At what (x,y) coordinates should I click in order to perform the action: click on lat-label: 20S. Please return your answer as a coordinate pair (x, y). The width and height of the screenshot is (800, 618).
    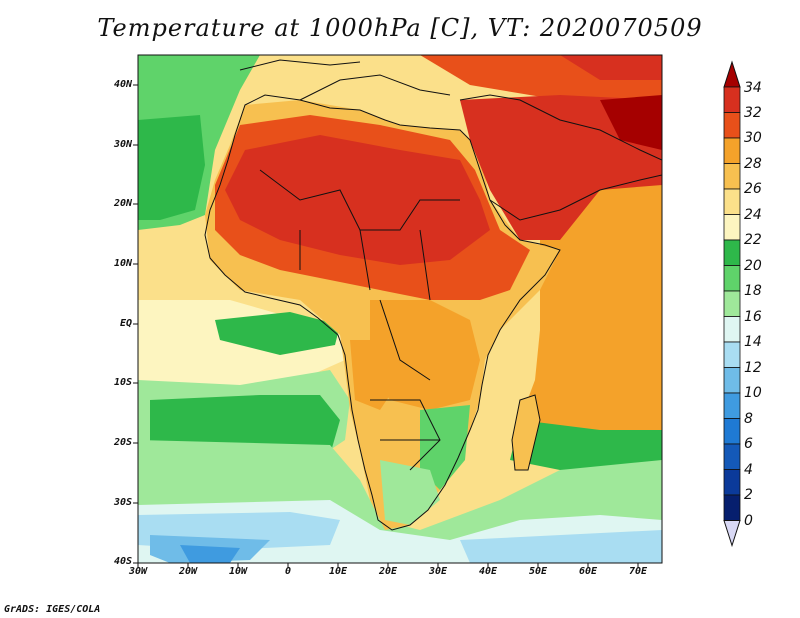
    Looking at the image, I should click on (122, 442).